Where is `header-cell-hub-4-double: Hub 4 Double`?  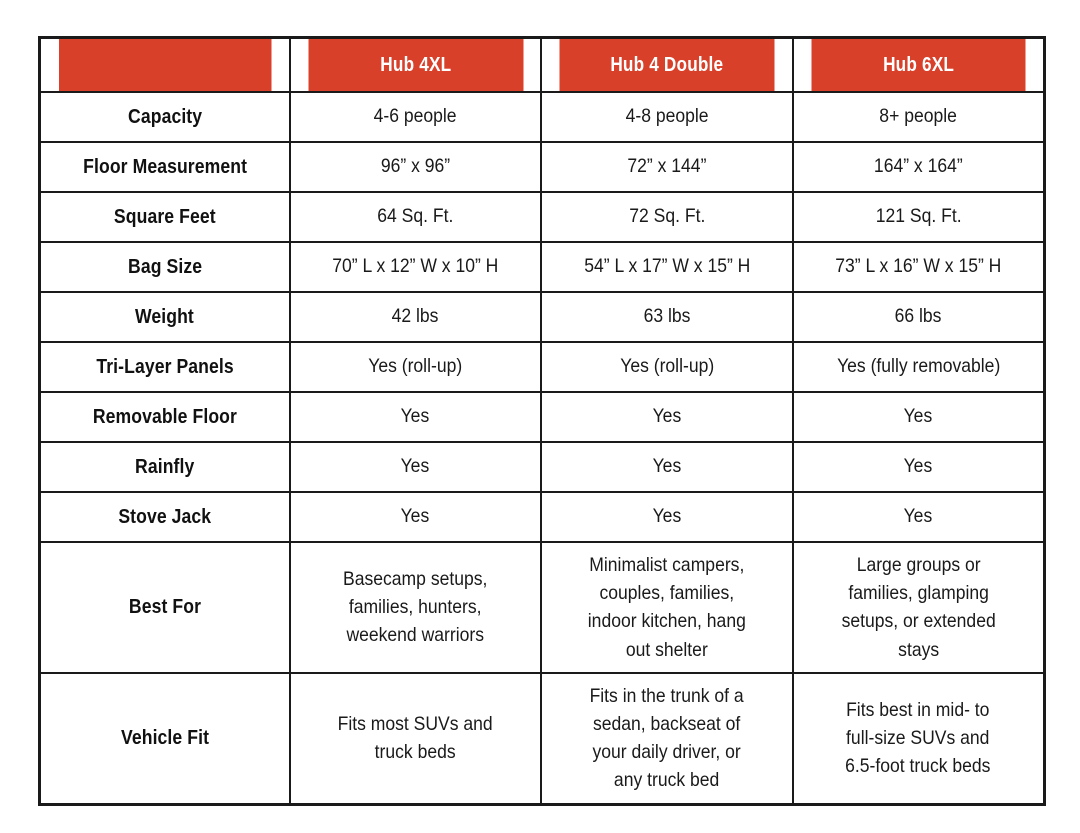
header-cell-hub-4-double: Hub 4 Double is located at coordinates (666, 64).